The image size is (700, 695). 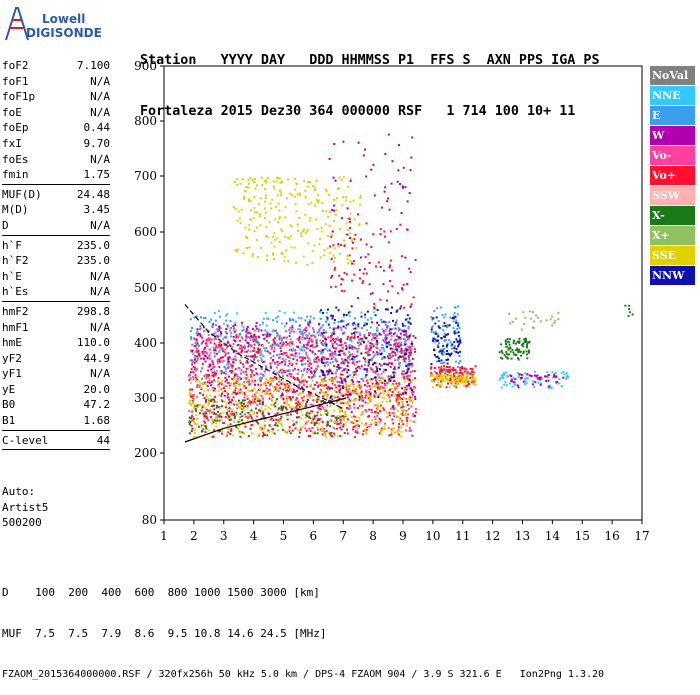 What do you see at coordinates (492, 536) in the screenshot?
I see `x-tick-label: 12` at bounding box center [492, 536].